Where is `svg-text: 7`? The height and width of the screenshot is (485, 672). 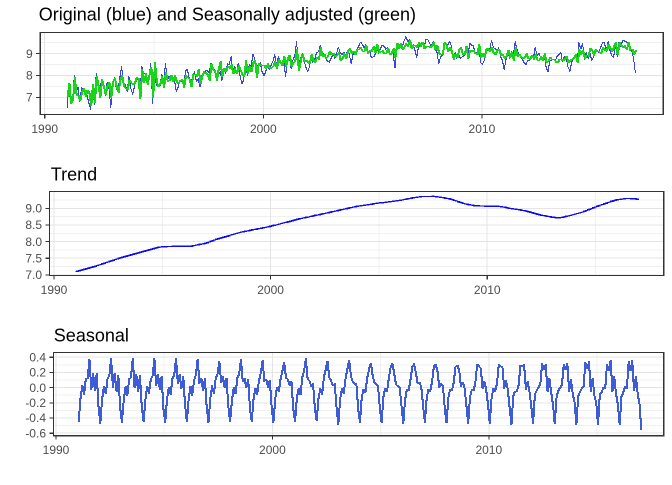
svg-text: 7 is located at coordinates (29, 98).